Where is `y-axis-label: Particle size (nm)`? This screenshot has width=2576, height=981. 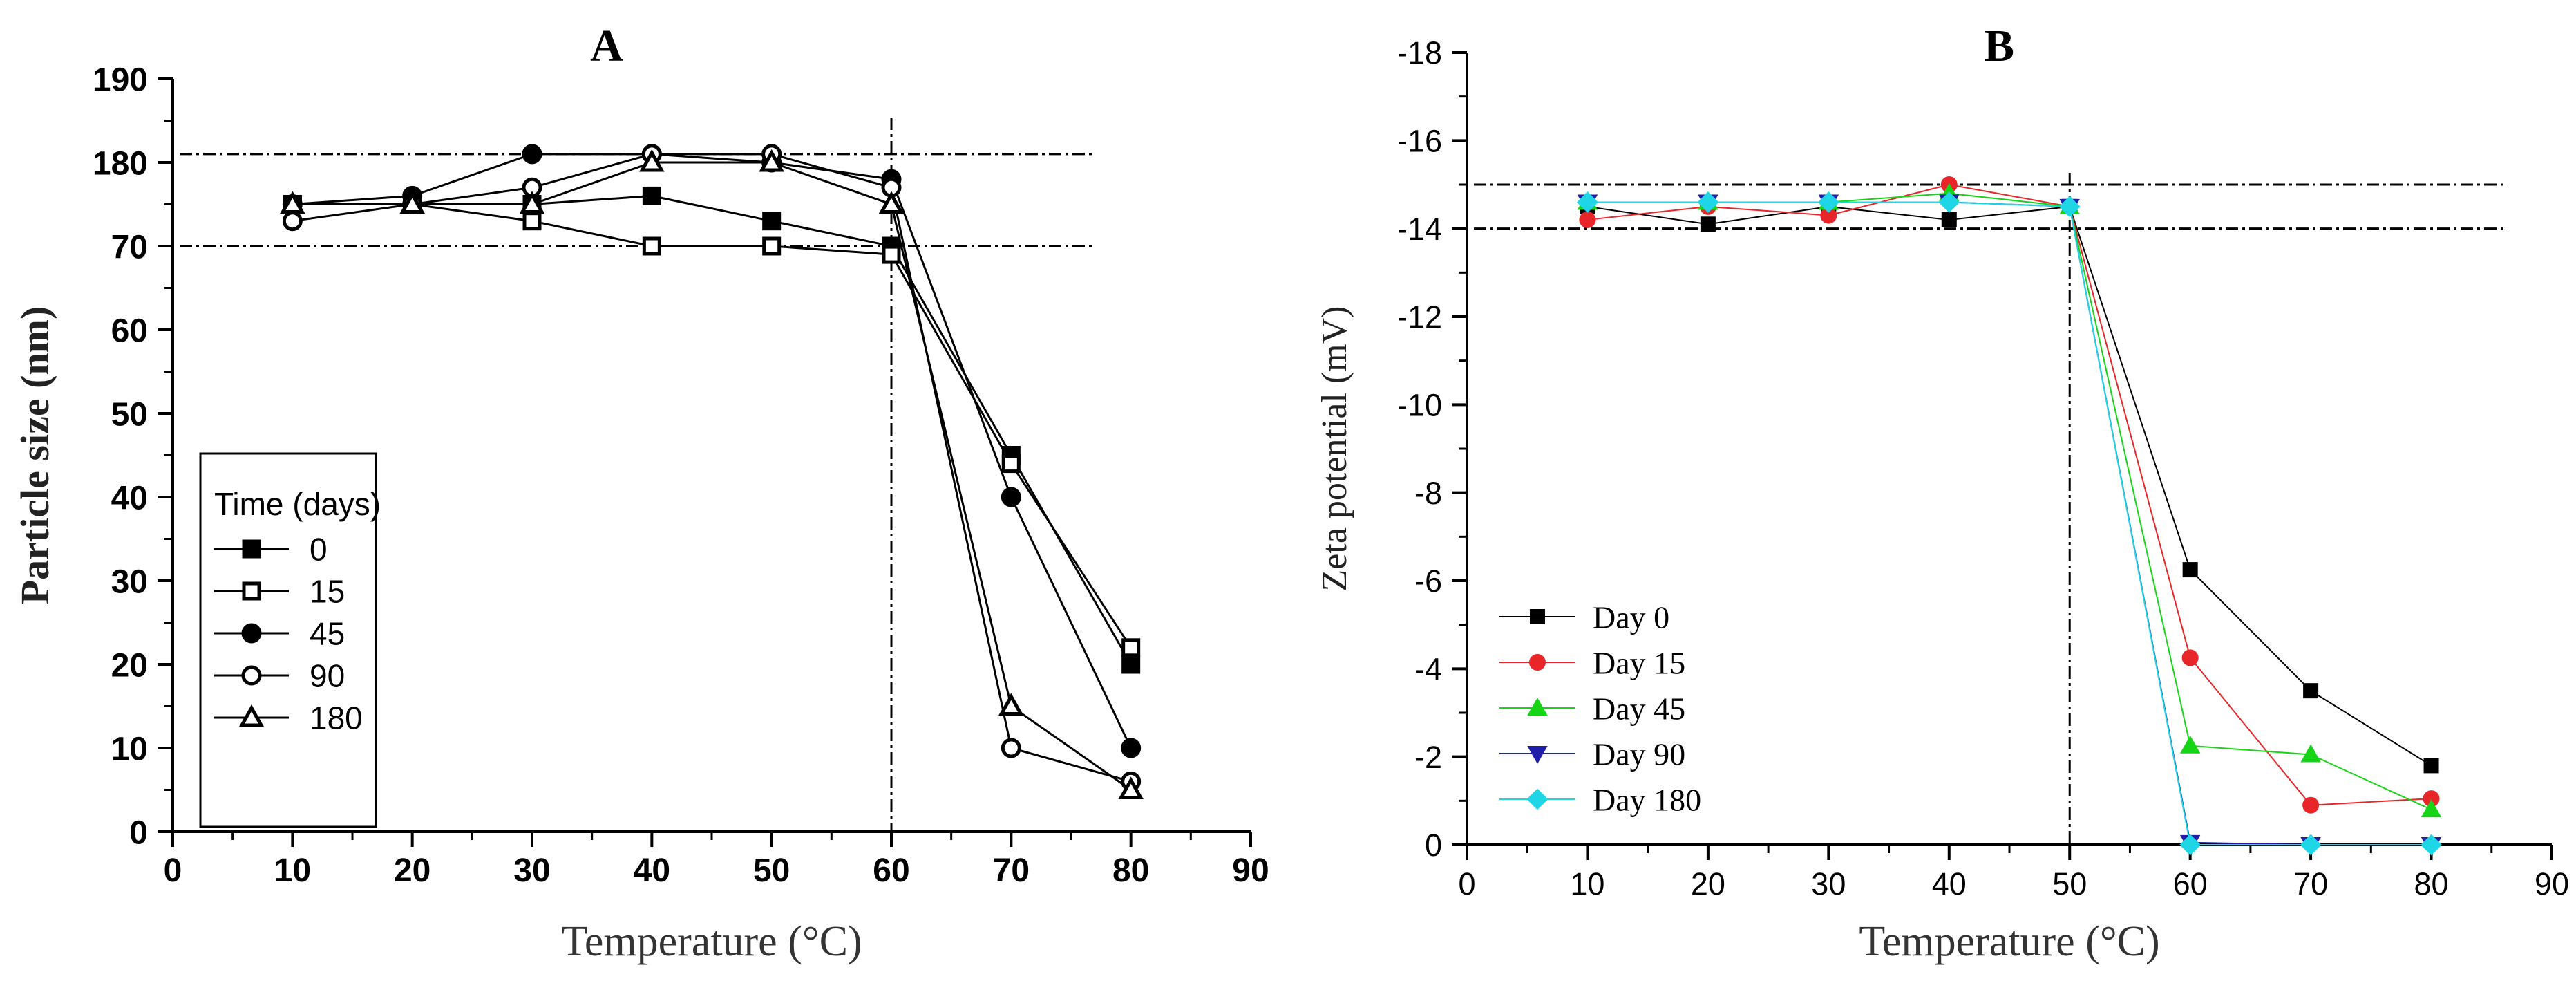 y-axis-label: Particle size (nm) is located at coordinates (34, 455).